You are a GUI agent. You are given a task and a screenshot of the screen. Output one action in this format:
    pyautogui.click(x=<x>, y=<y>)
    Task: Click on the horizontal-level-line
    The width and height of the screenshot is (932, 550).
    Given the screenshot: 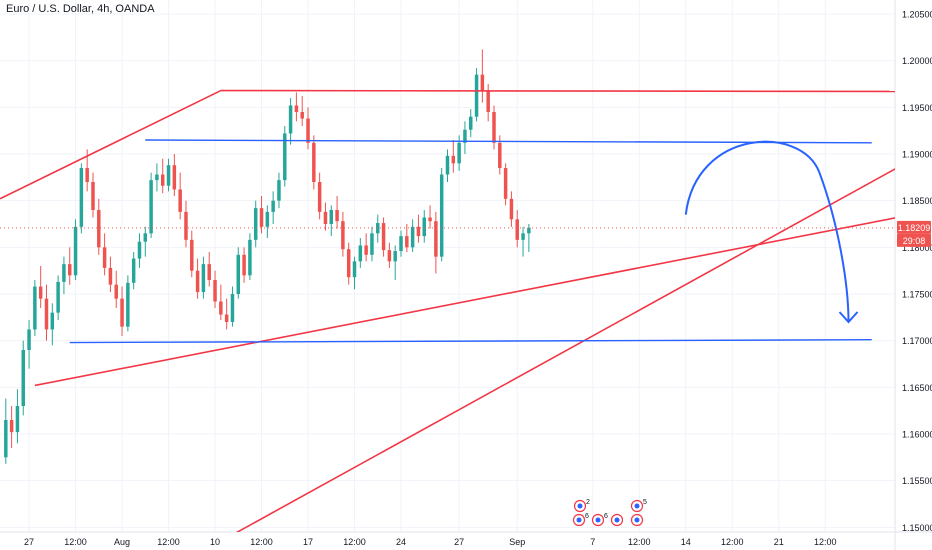 What is the action you would take?
    pyautogui.click(x=470, y=341)
    